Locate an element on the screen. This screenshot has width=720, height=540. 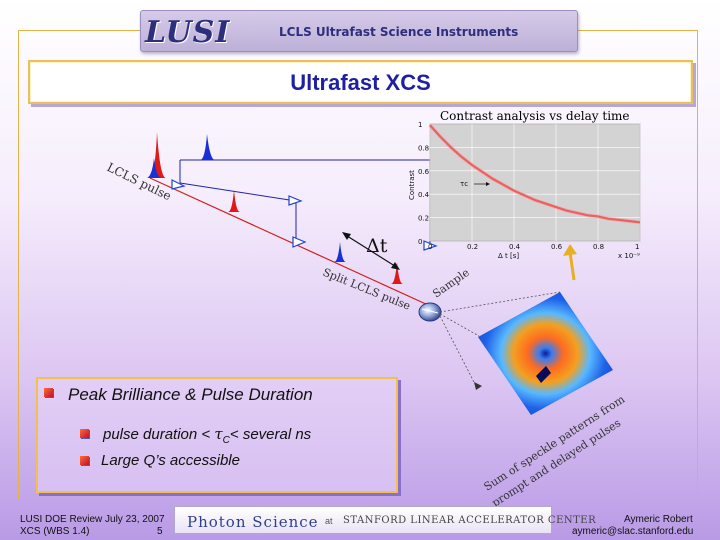
chart-ytick-label: 1 is located at coordinates (420, 125).